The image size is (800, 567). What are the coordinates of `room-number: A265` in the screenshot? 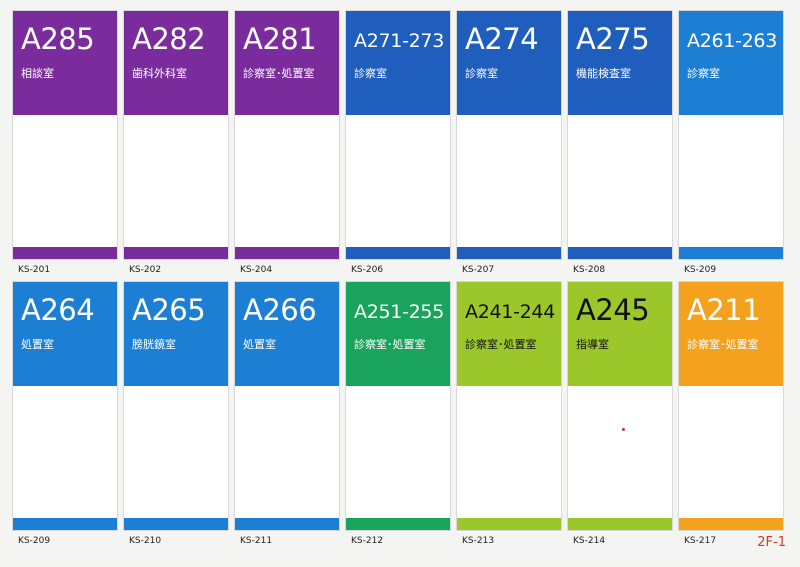 It's located at (169, 310).